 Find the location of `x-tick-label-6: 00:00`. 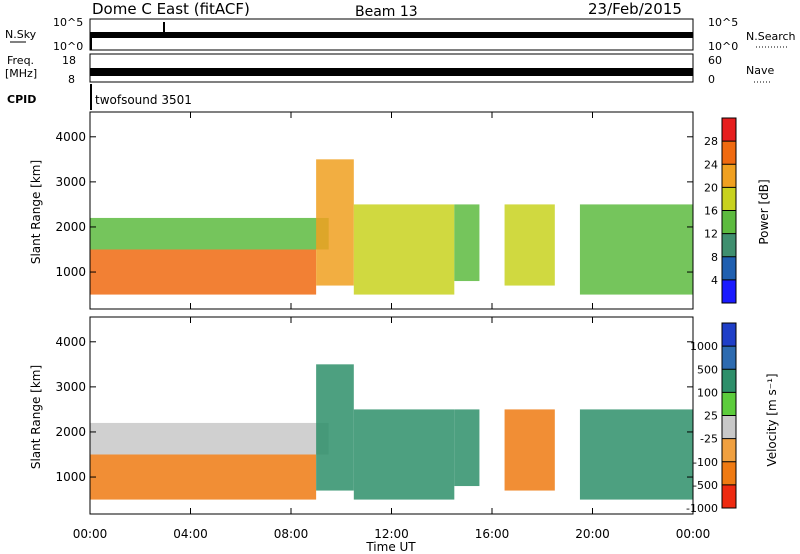

x-tick-label-6: 00:00 is located at coordinates (693, 534).